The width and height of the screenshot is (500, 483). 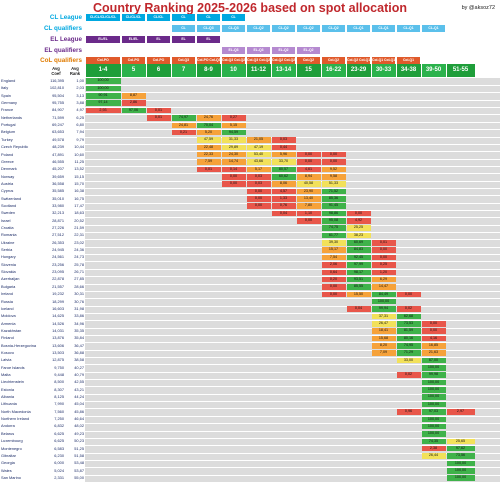 What do you see at coordinates (333, 243) in the screenshot?
I see `probability-cell: 39,30` at bounding box center [333, 243].